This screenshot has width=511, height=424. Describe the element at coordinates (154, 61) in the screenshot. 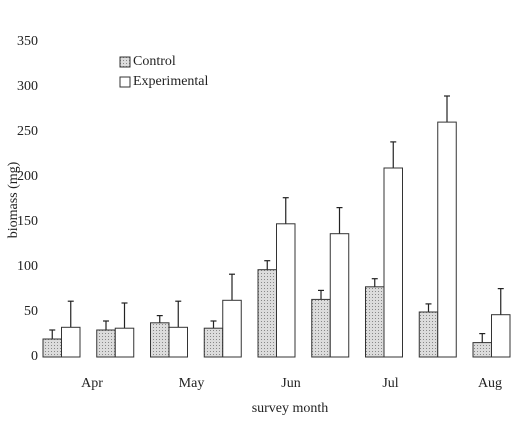

I see `legend-label: Control` at that location.